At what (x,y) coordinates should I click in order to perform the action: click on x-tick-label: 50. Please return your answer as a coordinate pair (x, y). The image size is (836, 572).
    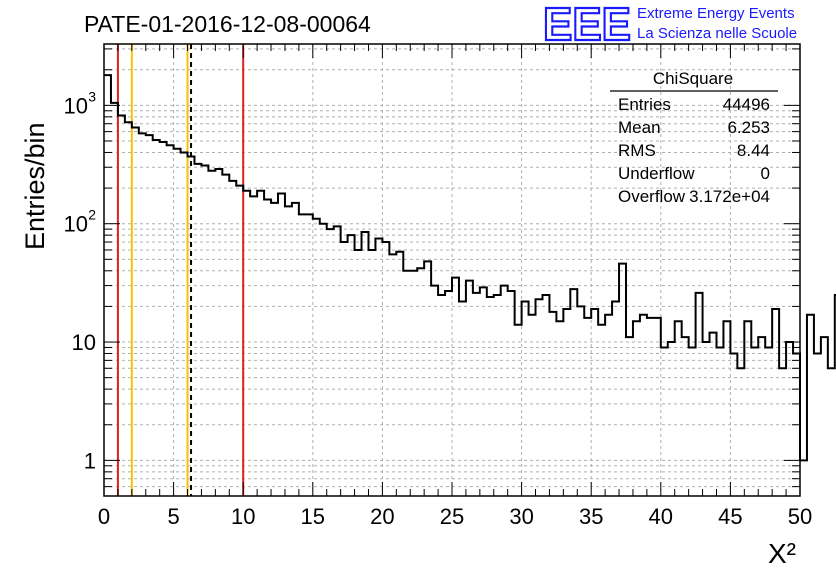
    Looking at the image, I should click on (800, 516).